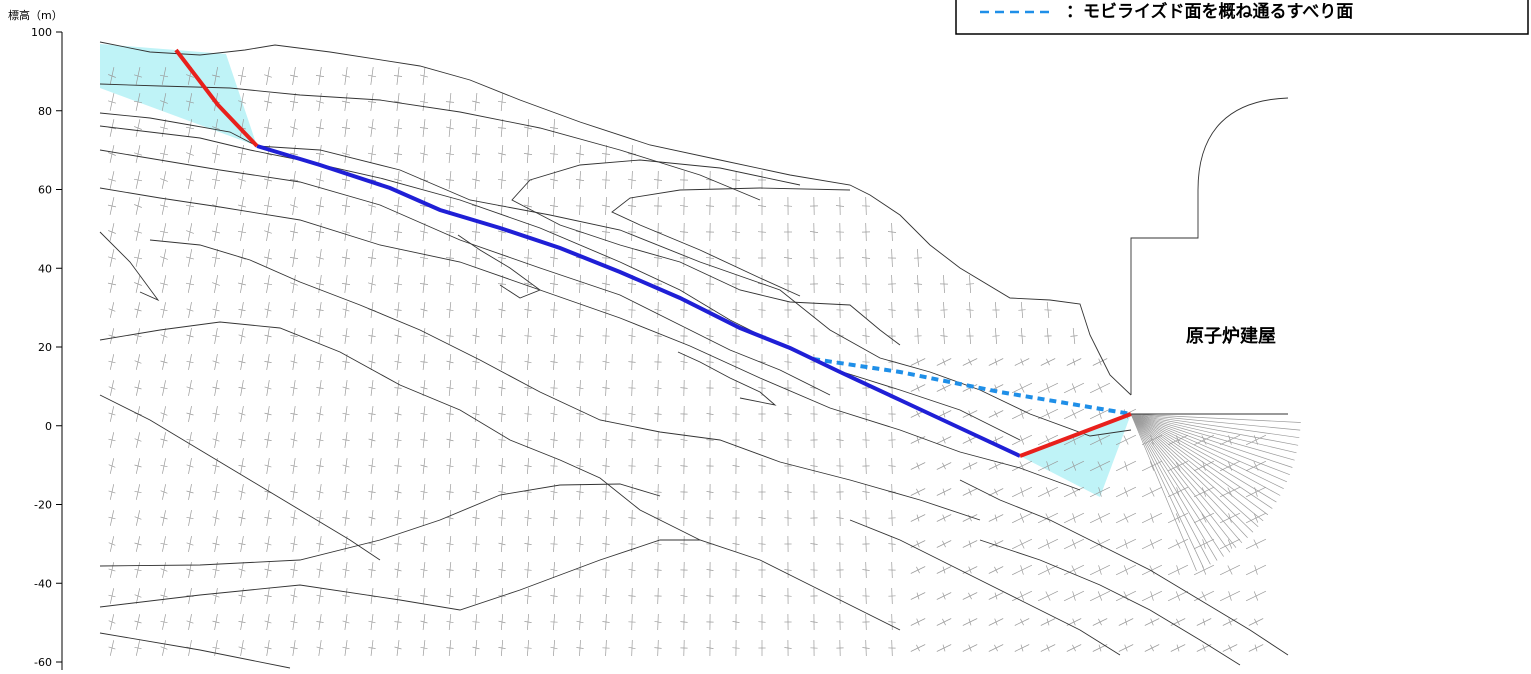  Describe the element at coordinates (41, 32) in the screenshot. I see `y-axis-tick-label: 100` at that location.